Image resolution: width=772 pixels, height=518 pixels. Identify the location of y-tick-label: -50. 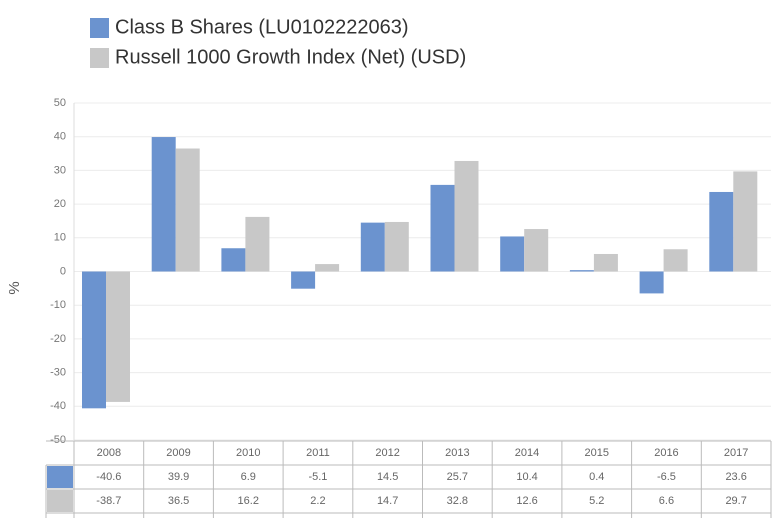
(58, 440).